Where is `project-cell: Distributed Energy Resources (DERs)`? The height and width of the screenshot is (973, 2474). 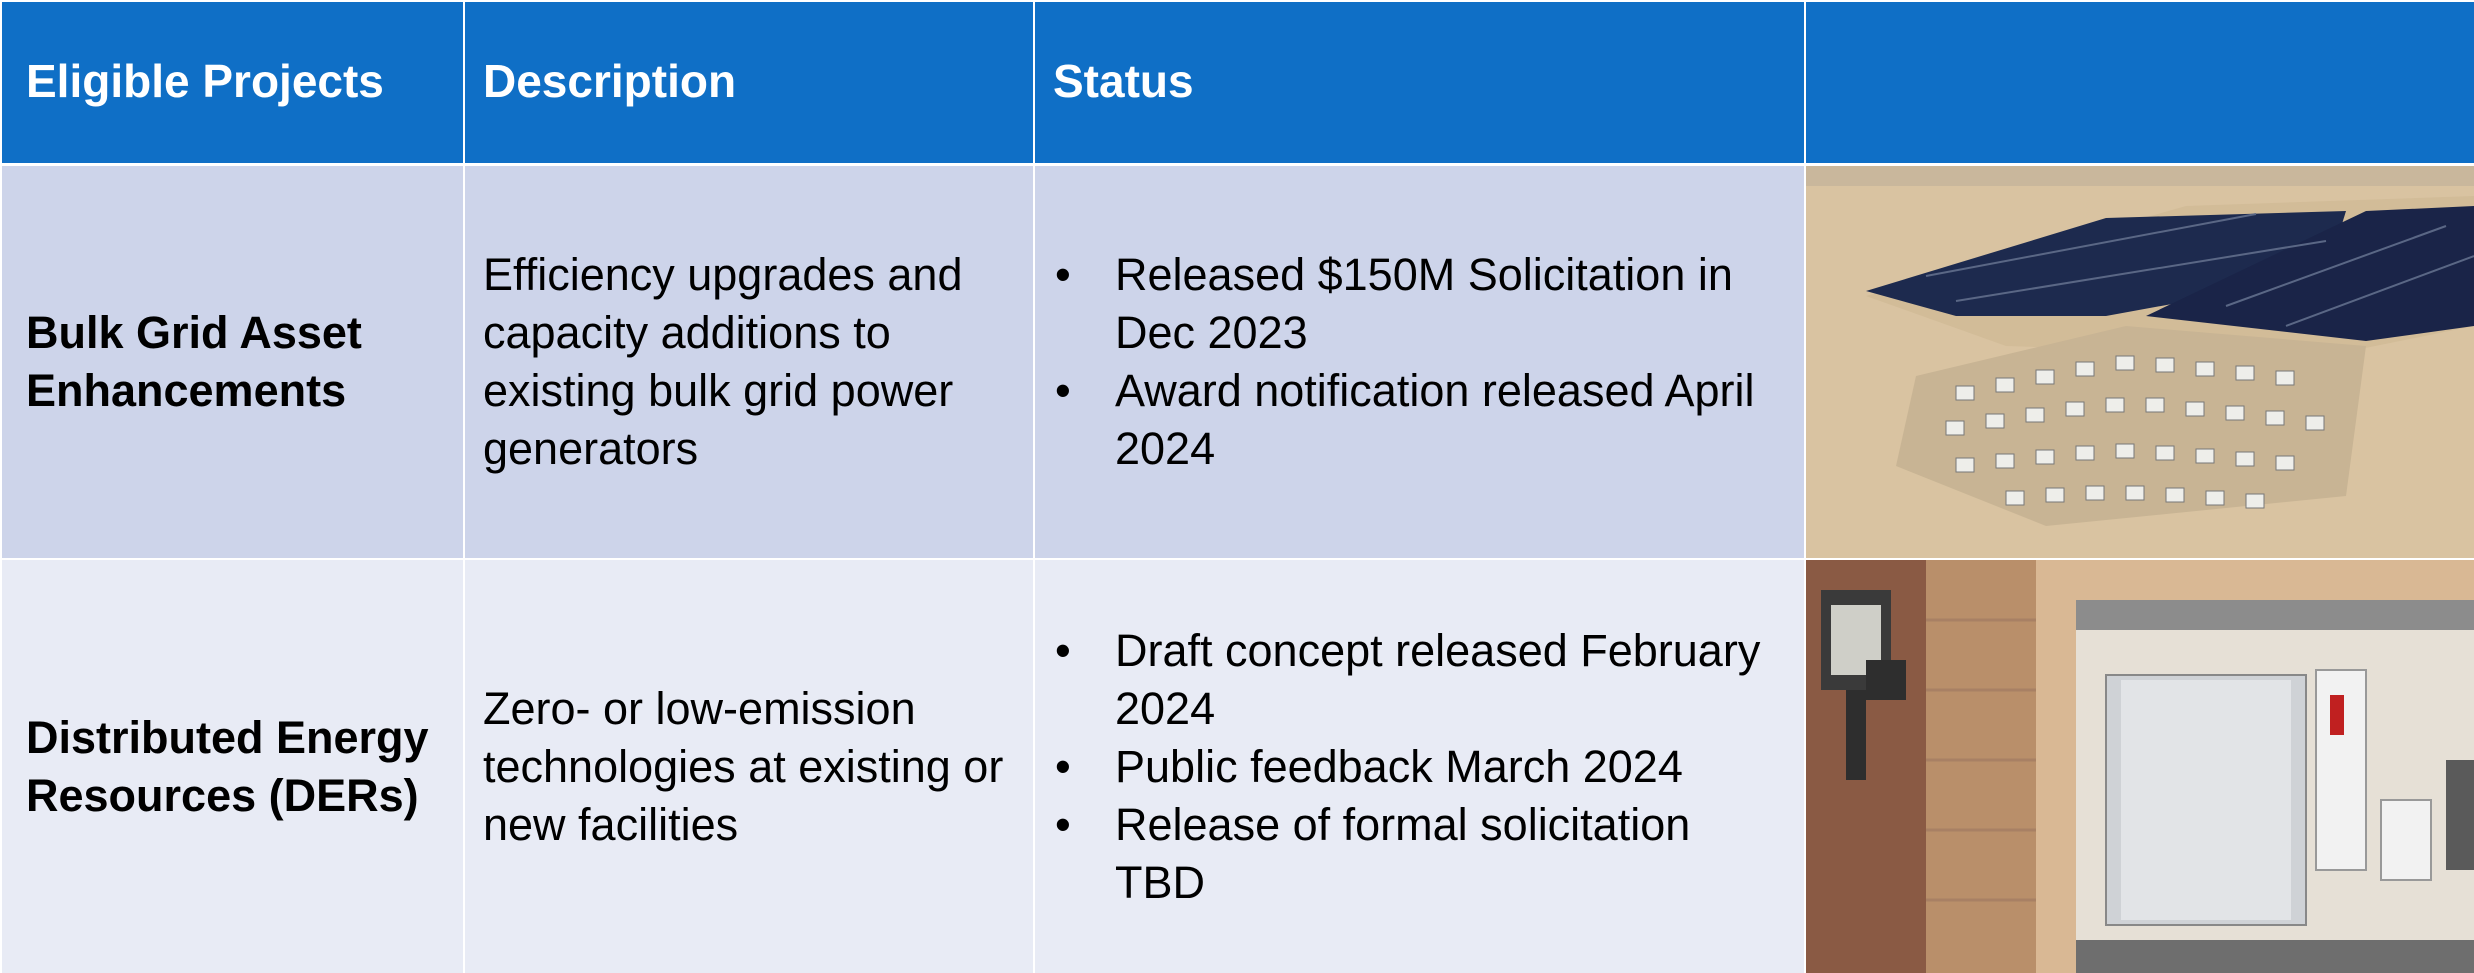 project-cell: Distributed Energy Resources (DERs) is located at coordinates (232, 766).